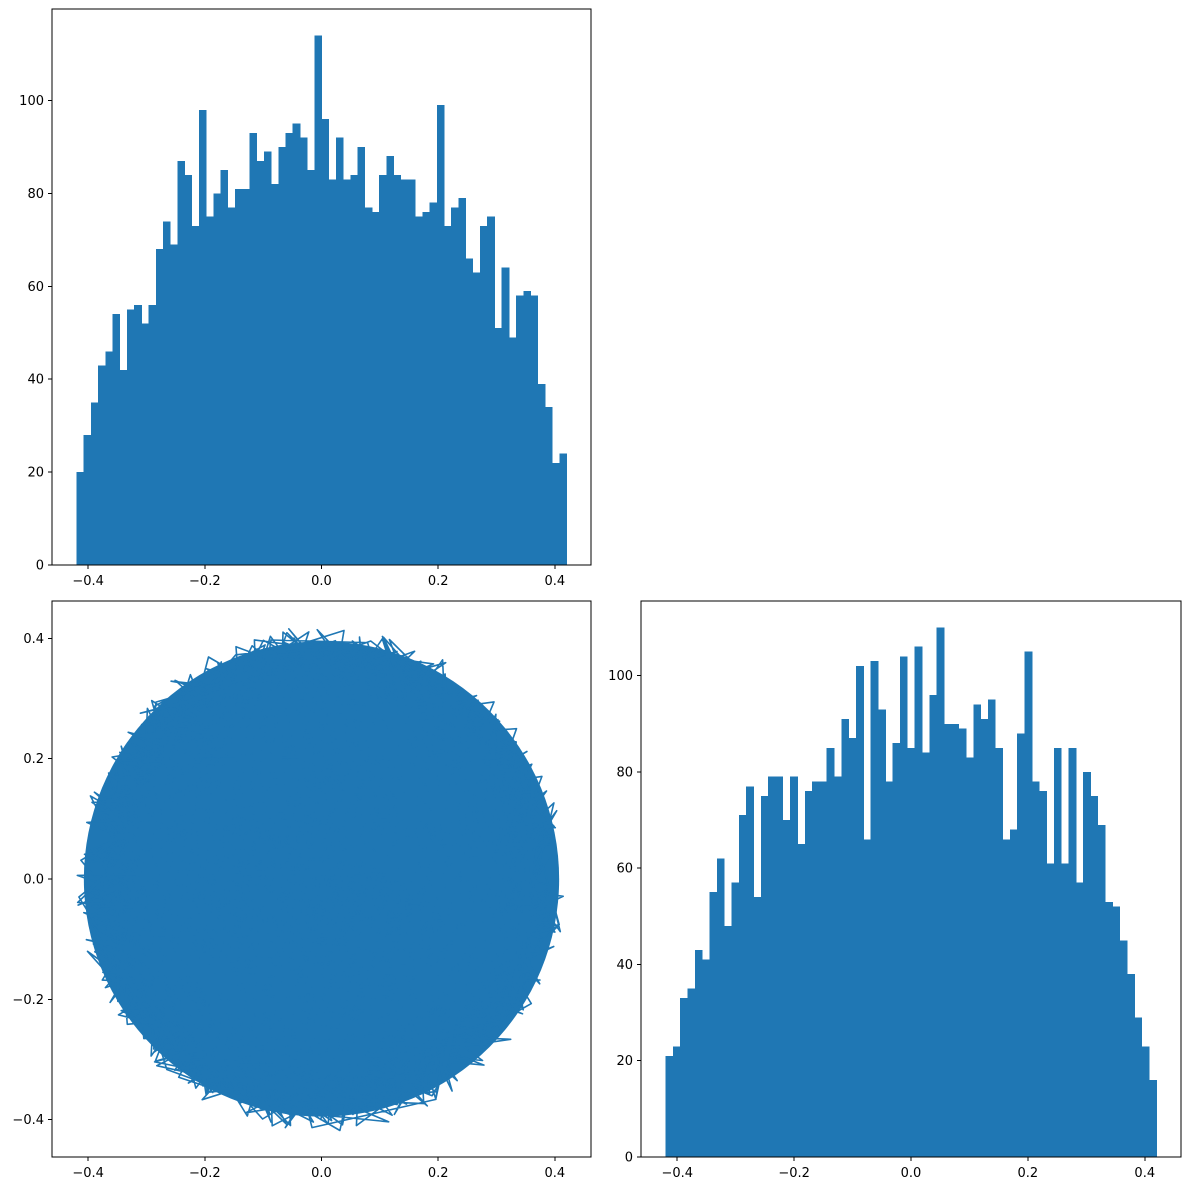 The width and height of the screenshot is (1189, 1189). Describe the element at coordinates (35, 194) in the screenshot. I see `y-tick-label: 80` at that location.